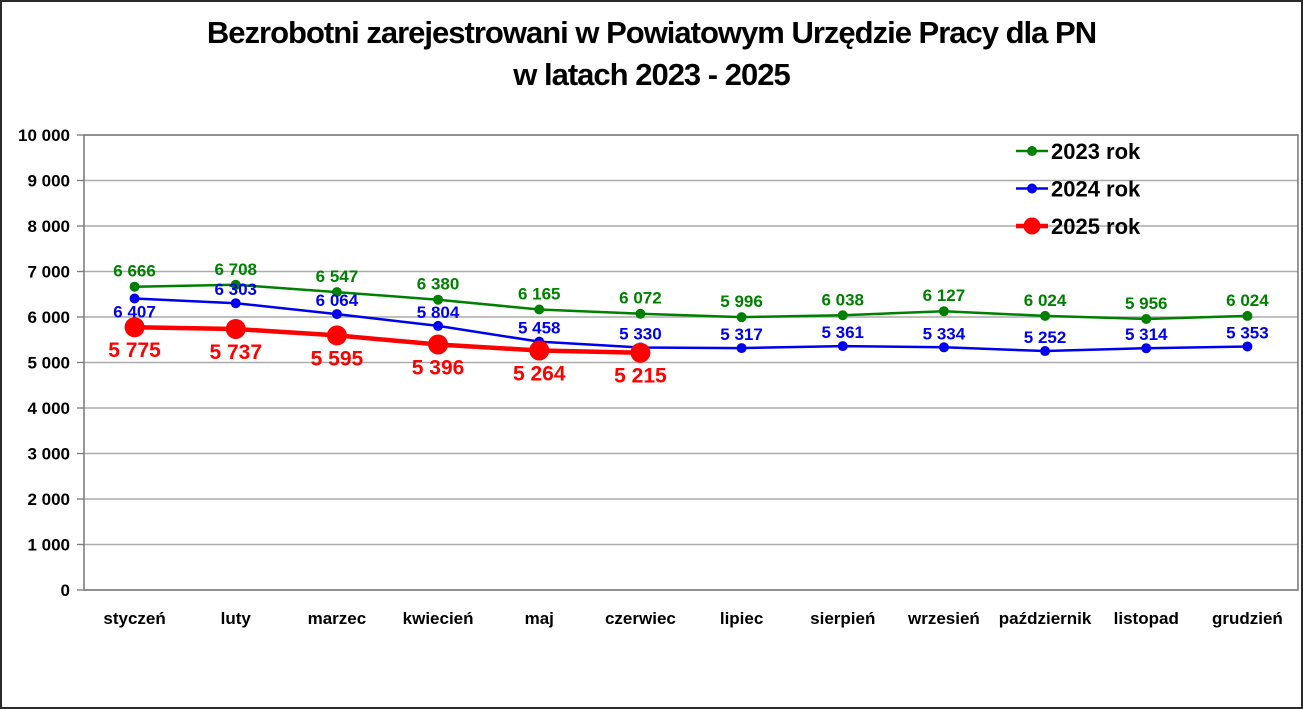  Describe the element at coordinates (44, 135) in the screenshot. I see `y-axis-tick-label: 10 000` at that location.